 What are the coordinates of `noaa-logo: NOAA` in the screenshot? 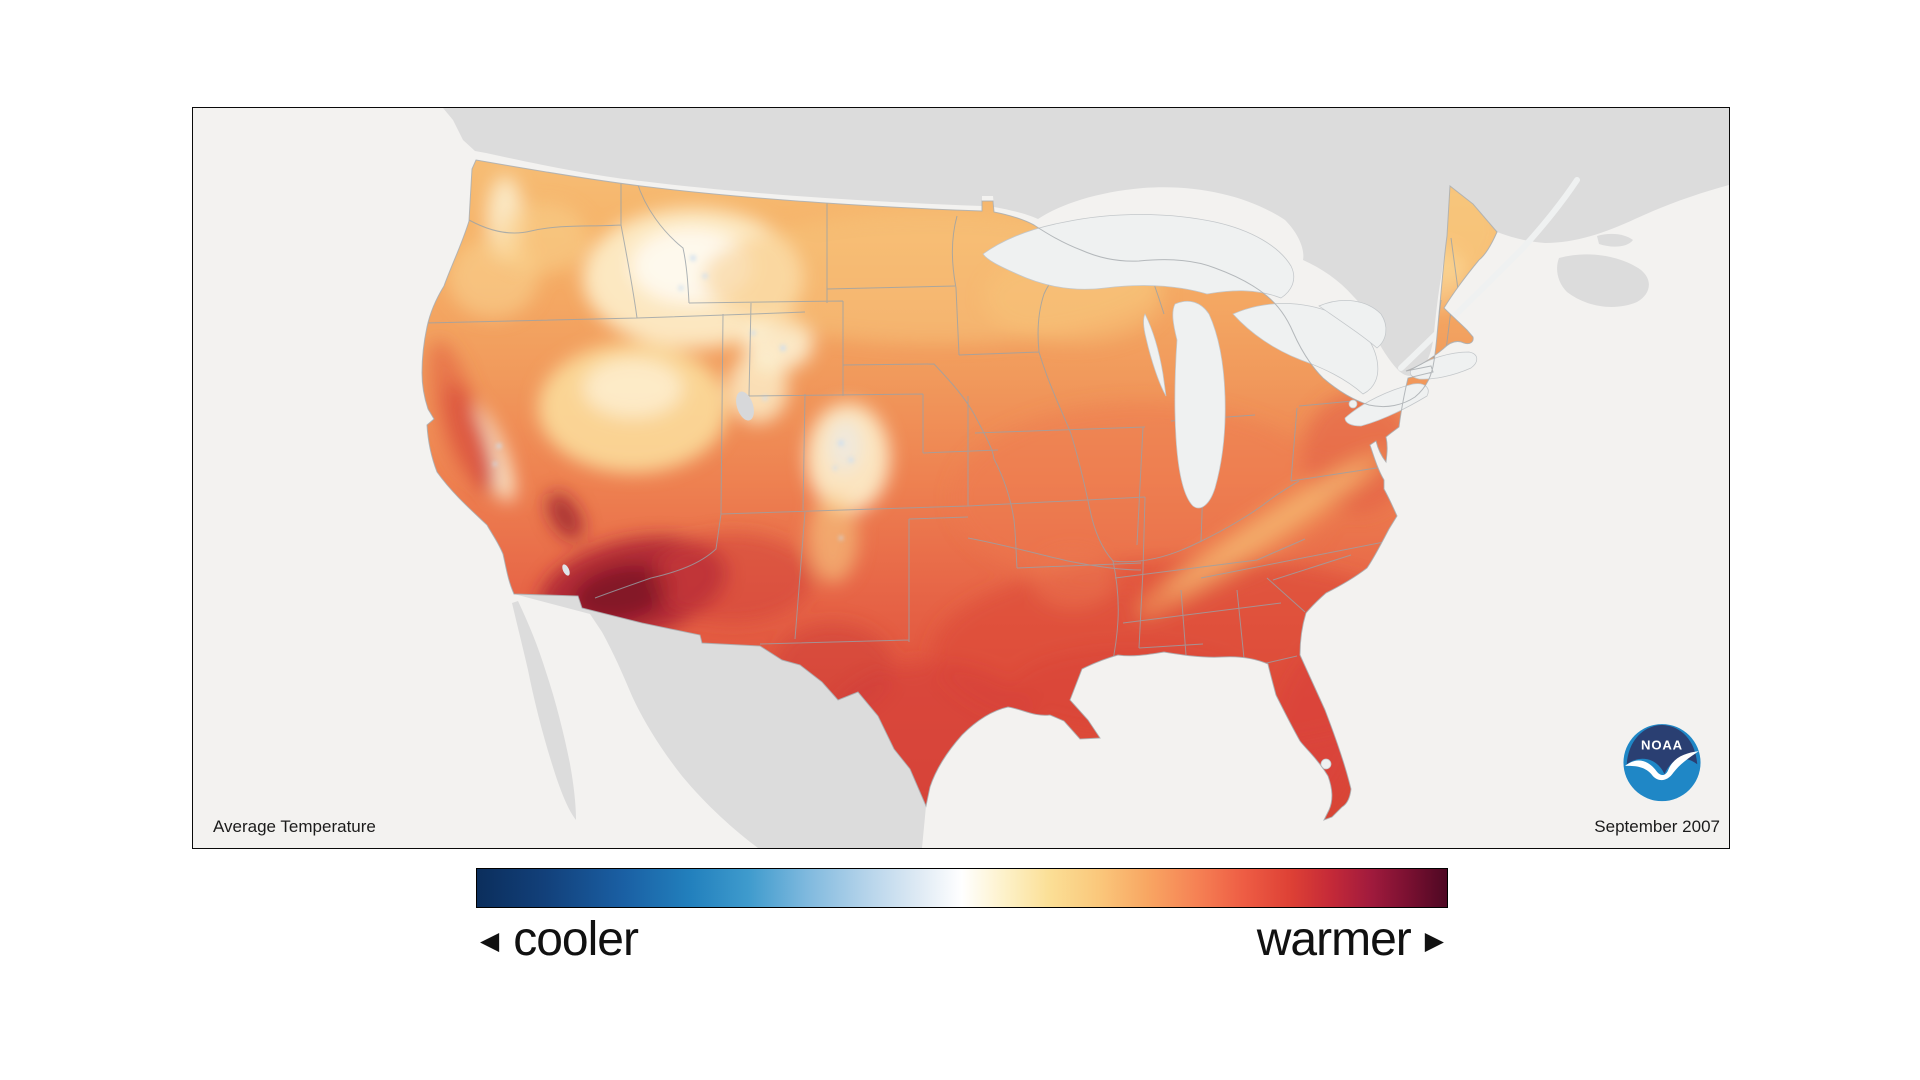 It's located at (1662, 763).